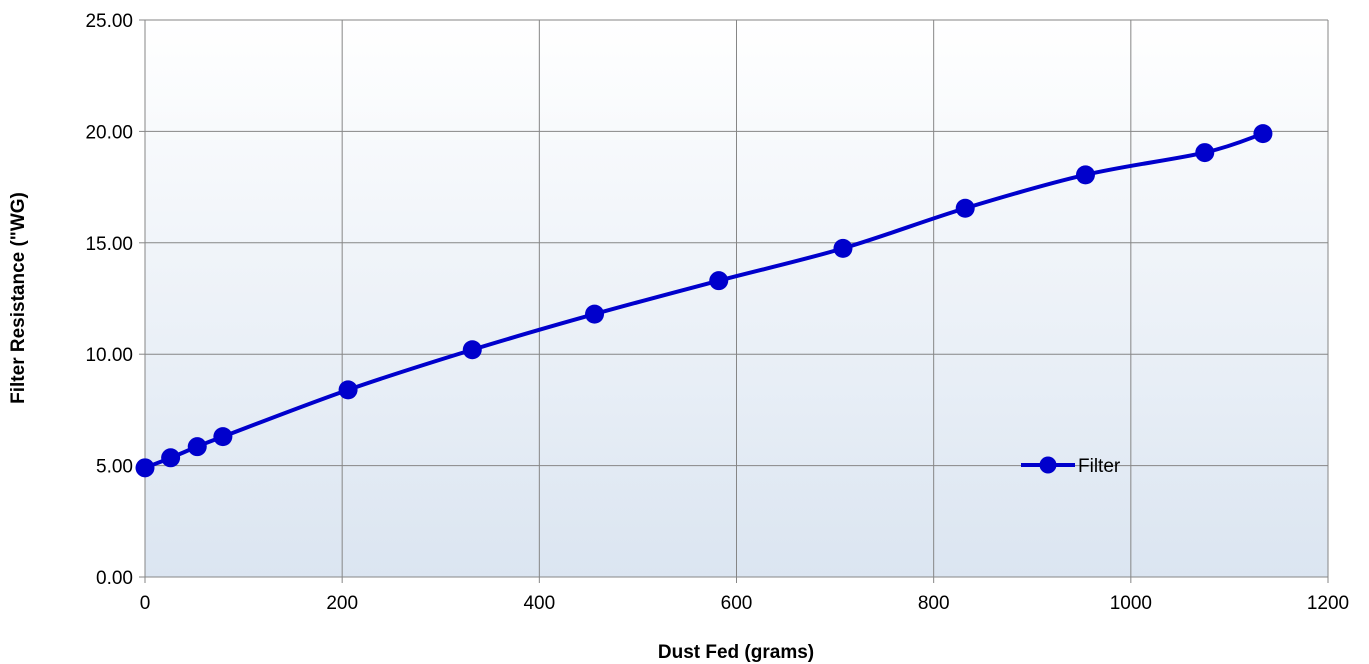 This screenshot has height=664, width=1369. I want to click on legend-label-filter: Filter, so click(1099, 466).